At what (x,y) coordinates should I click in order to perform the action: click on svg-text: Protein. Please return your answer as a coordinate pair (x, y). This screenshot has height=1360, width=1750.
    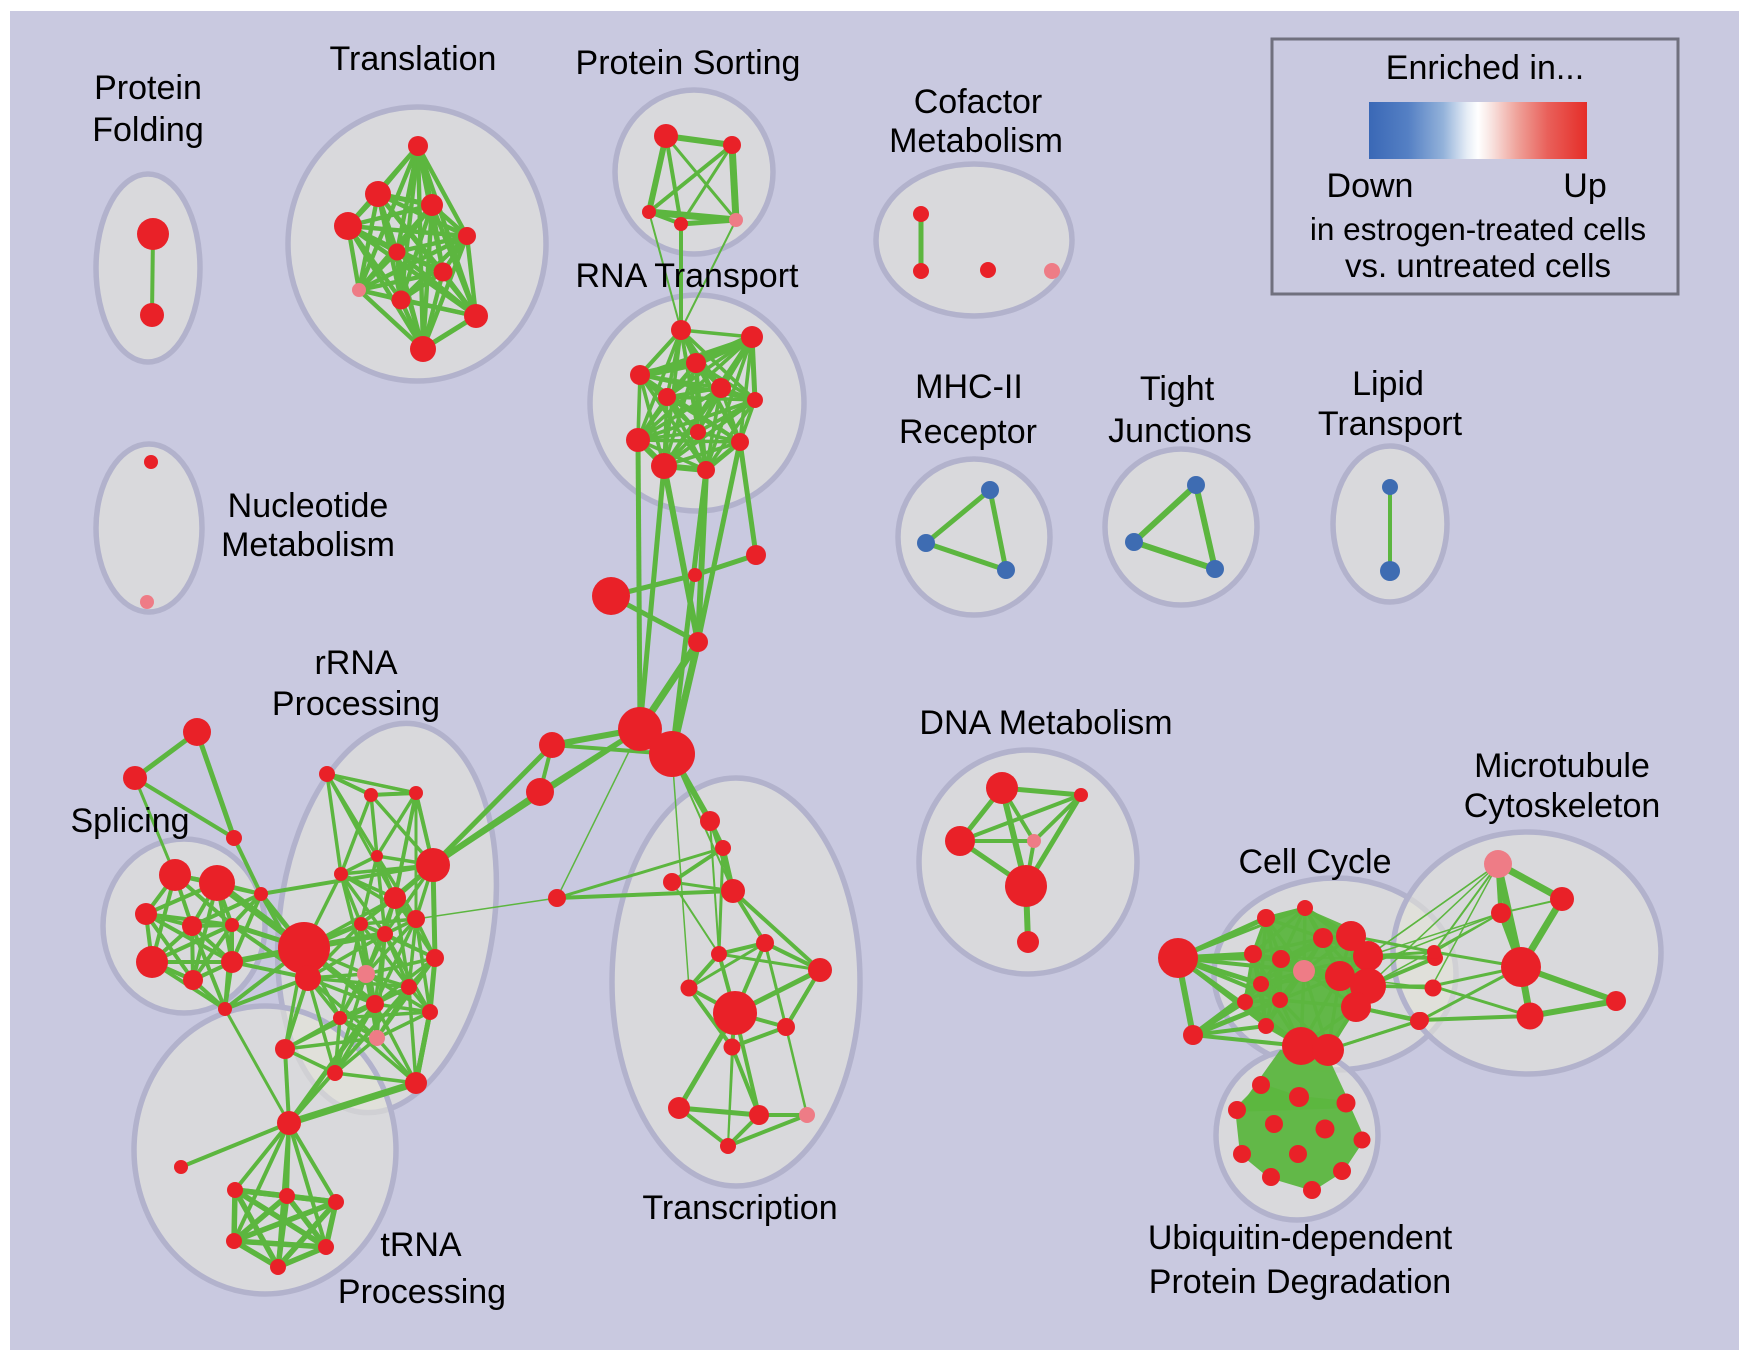
    Looking at the image, I should click on (148, 88).